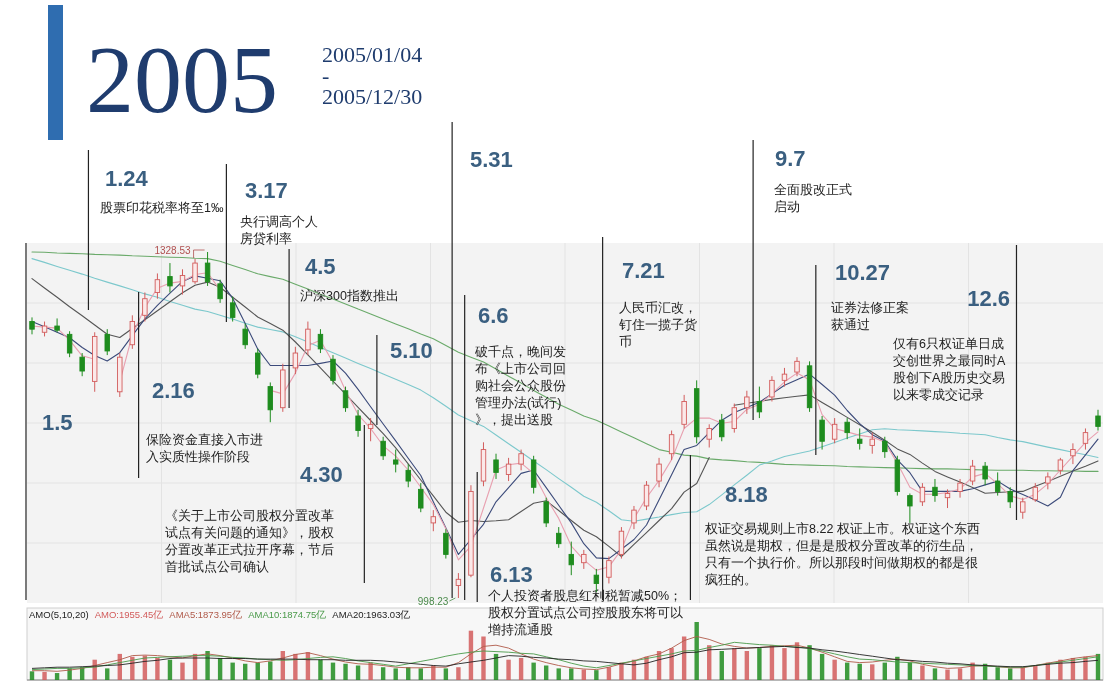  What do you see at coordinates (59, 614) in the screenshot?
I see `chart-title: AMO(5,10,20)` at bounding box center [59, 614].